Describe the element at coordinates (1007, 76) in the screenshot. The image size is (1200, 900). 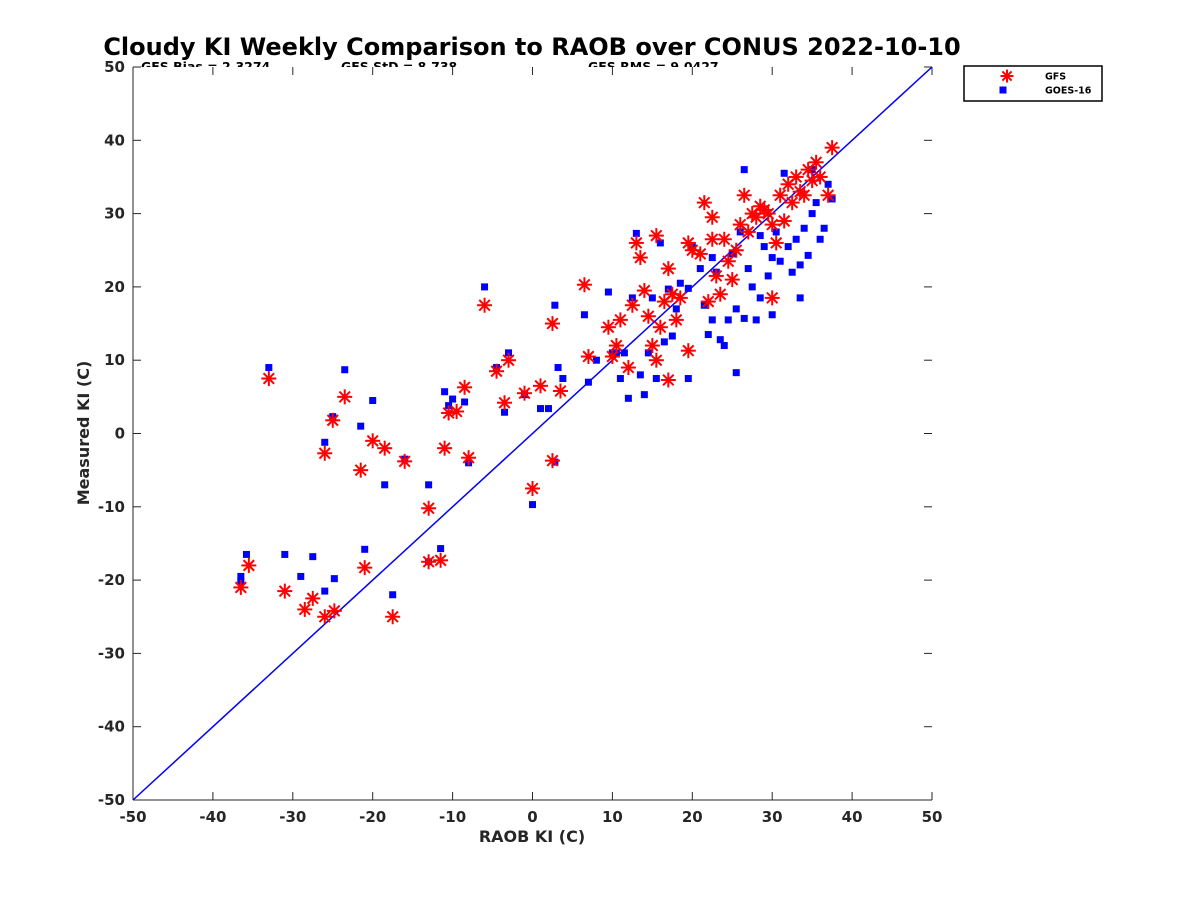
I see `legend-gfs-marker` at that location.